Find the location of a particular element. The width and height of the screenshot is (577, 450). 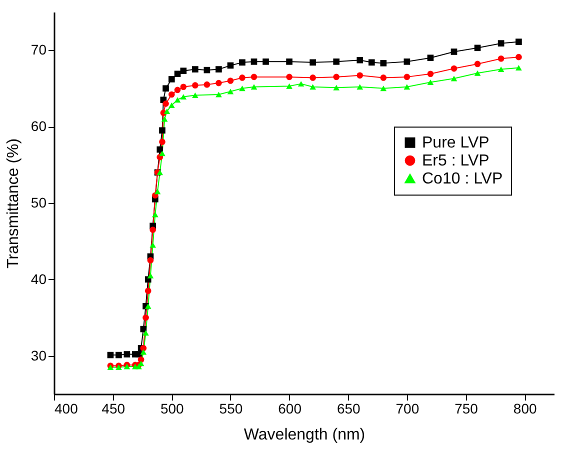

y-tick-label: 40 is located at coordinates (38, 278).